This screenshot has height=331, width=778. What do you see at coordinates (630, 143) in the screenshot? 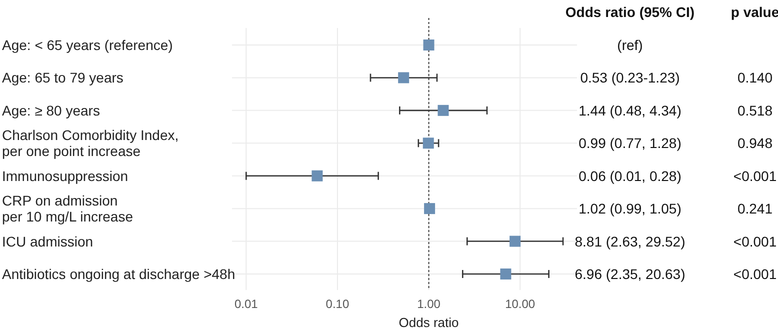
I see `text: 0.99 (0.77, 1.28)` at bounding box center [630, 143].